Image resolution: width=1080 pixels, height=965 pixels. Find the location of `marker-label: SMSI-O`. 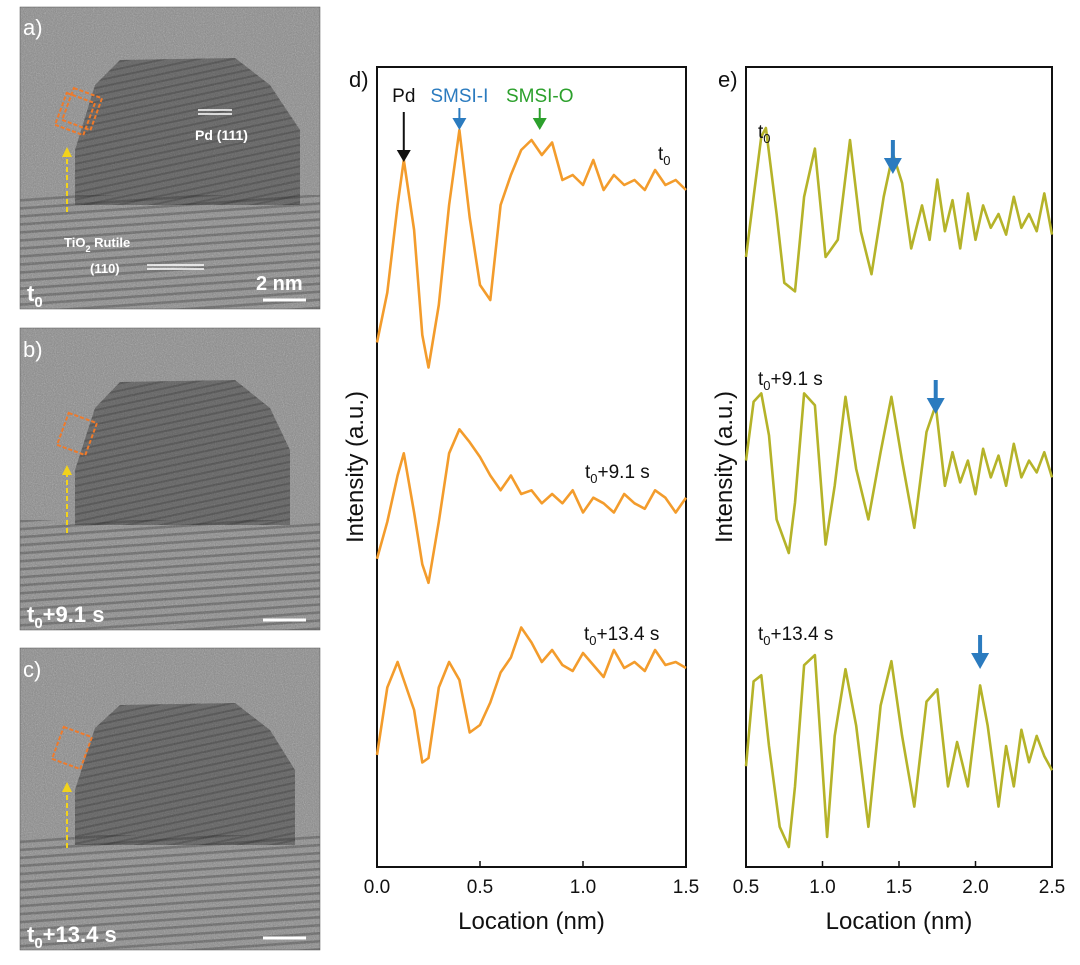

marker-label: SMSI-O is located at coordinates (540, 96).